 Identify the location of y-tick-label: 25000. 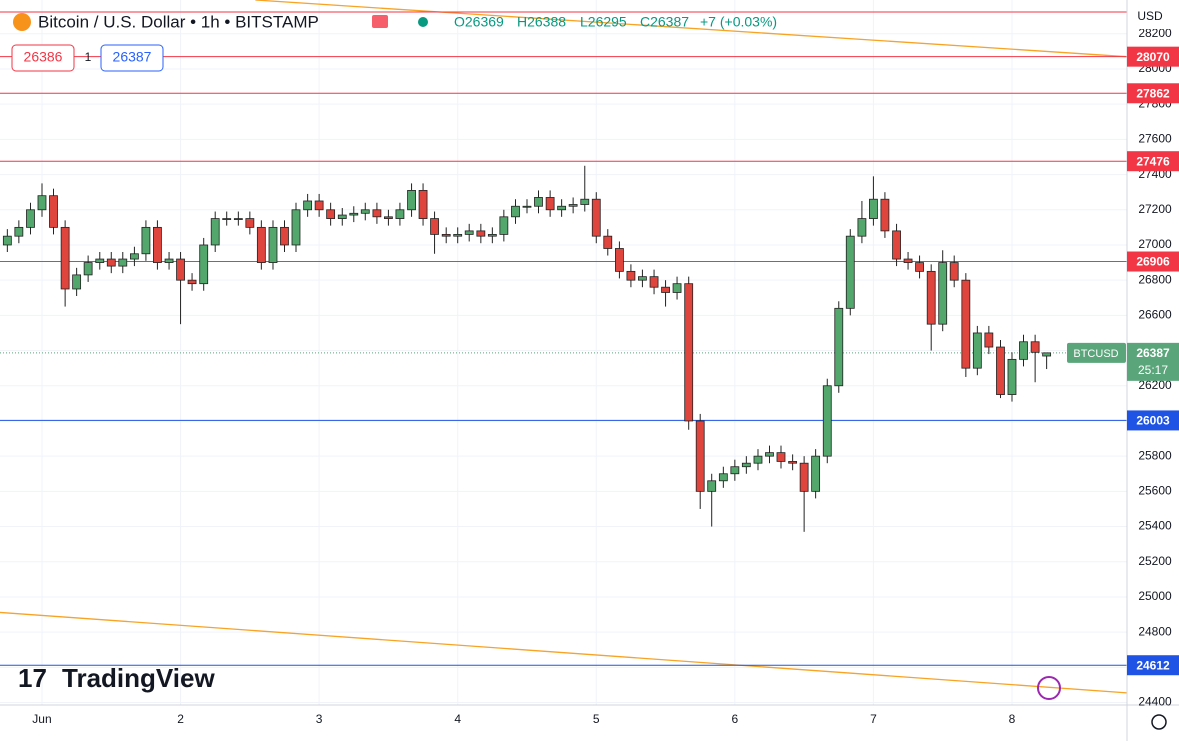
(1155, 596).